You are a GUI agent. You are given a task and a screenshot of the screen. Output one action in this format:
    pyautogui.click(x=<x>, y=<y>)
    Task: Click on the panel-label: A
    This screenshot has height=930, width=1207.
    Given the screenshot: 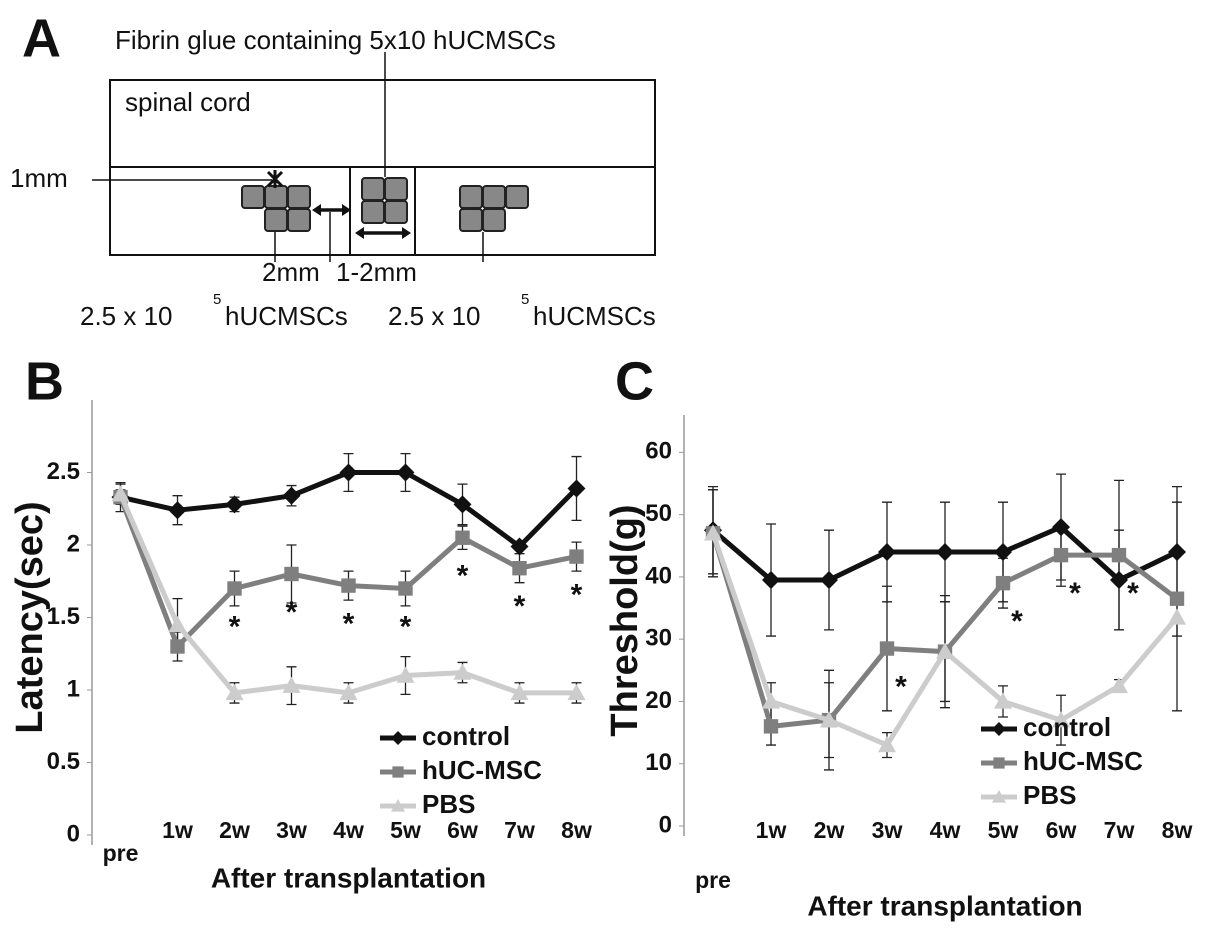 What is the action you would take?
    pyautogui.click(x=41, y=38)
    